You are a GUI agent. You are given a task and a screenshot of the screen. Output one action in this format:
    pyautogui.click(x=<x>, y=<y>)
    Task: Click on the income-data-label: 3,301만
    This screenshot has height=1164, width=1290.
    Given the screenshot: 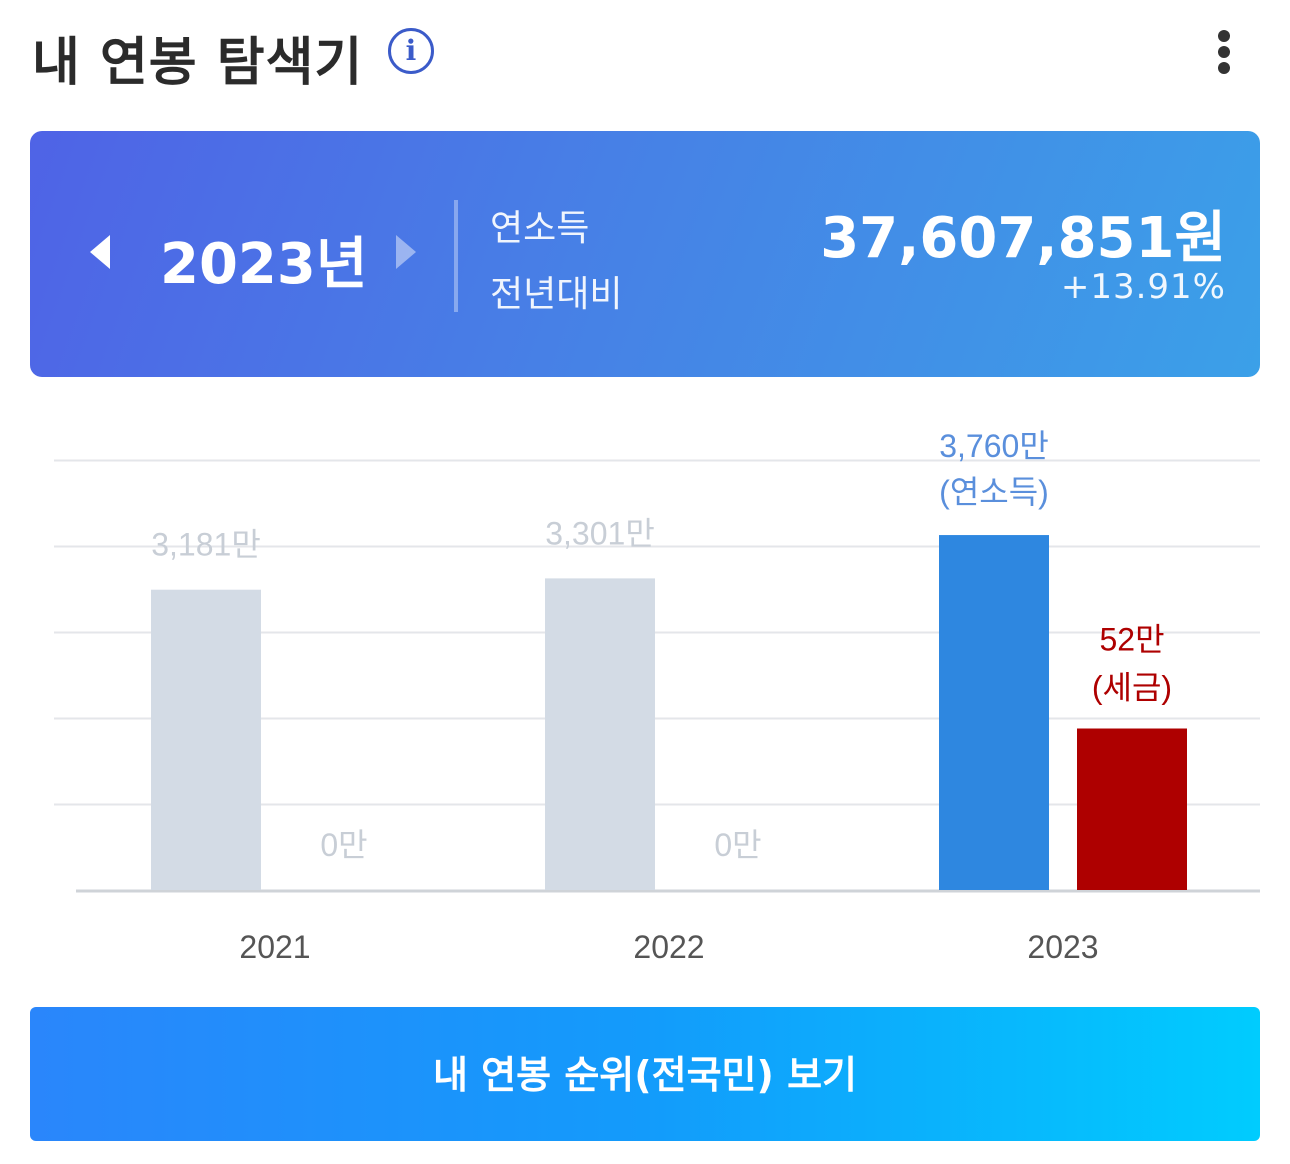 What is the action you would take?
    pyautogui.click(x=600, y=533)
    